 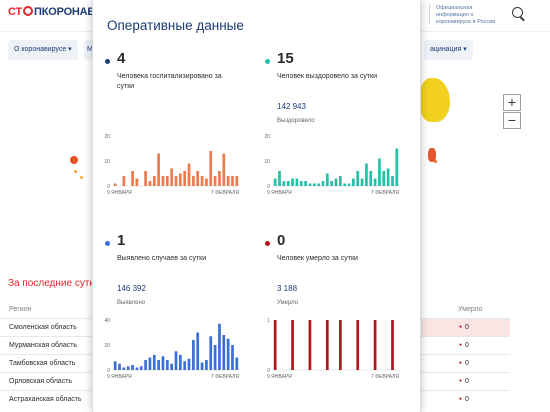 I want to click on zoom-out-button: −, so click(x=512, y=120).